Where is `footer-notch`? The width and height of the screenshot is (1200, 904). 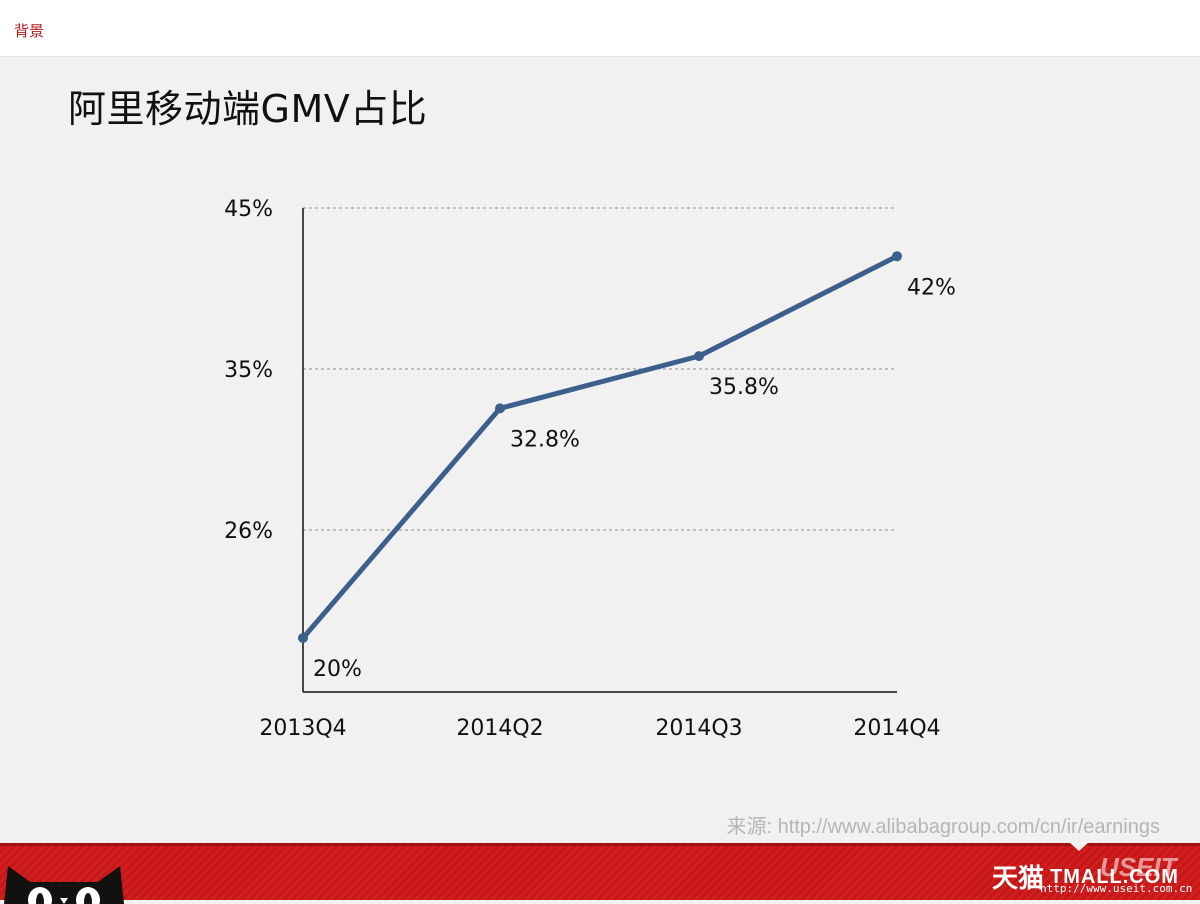
footer-notch is located at coordinates (1079, 847).